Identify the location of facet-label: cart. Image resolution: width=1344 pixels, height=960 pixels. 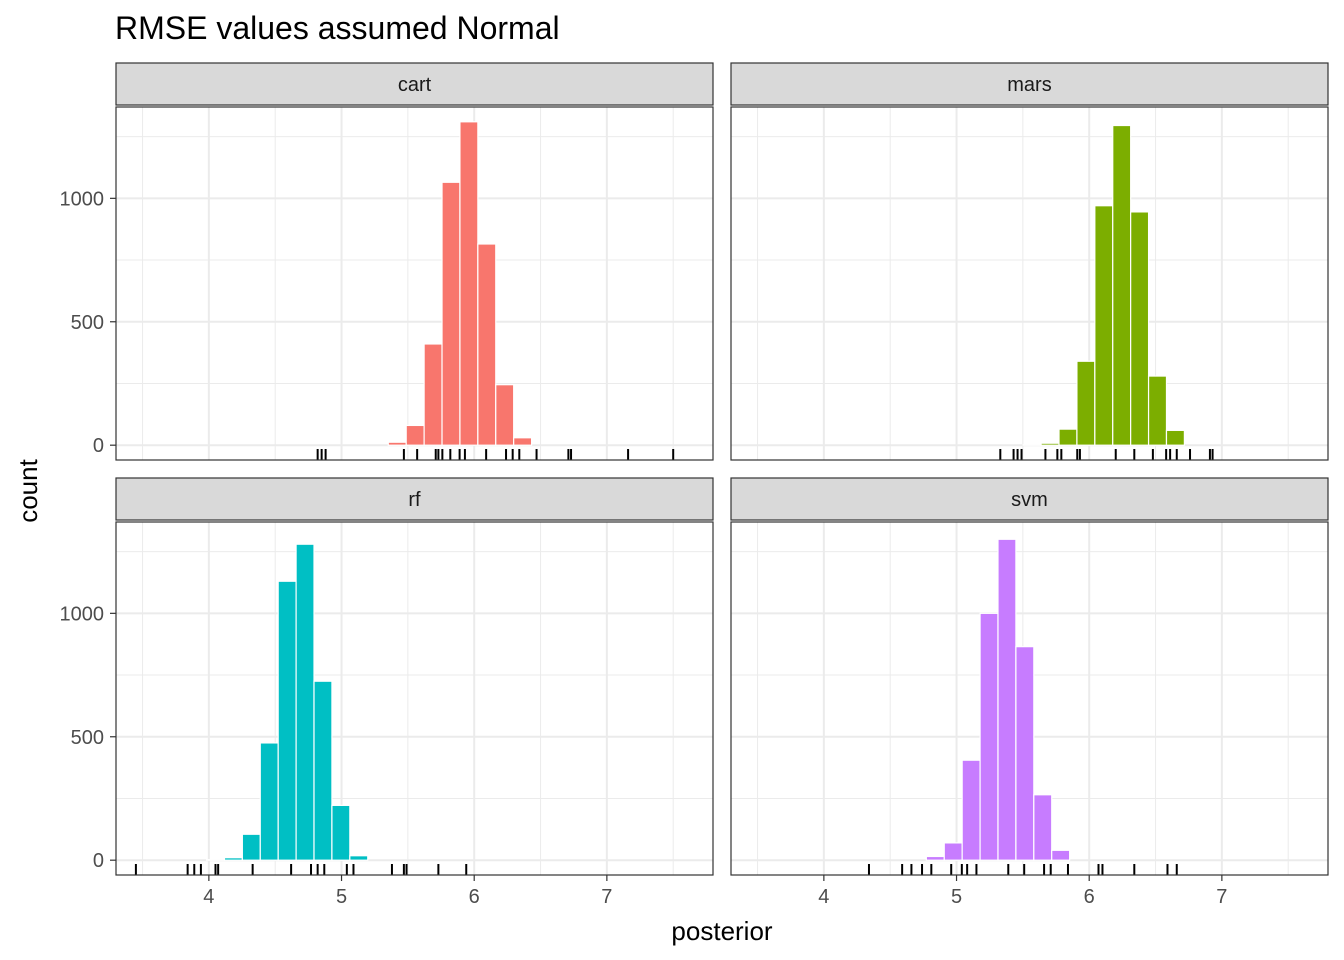
(415, 85).